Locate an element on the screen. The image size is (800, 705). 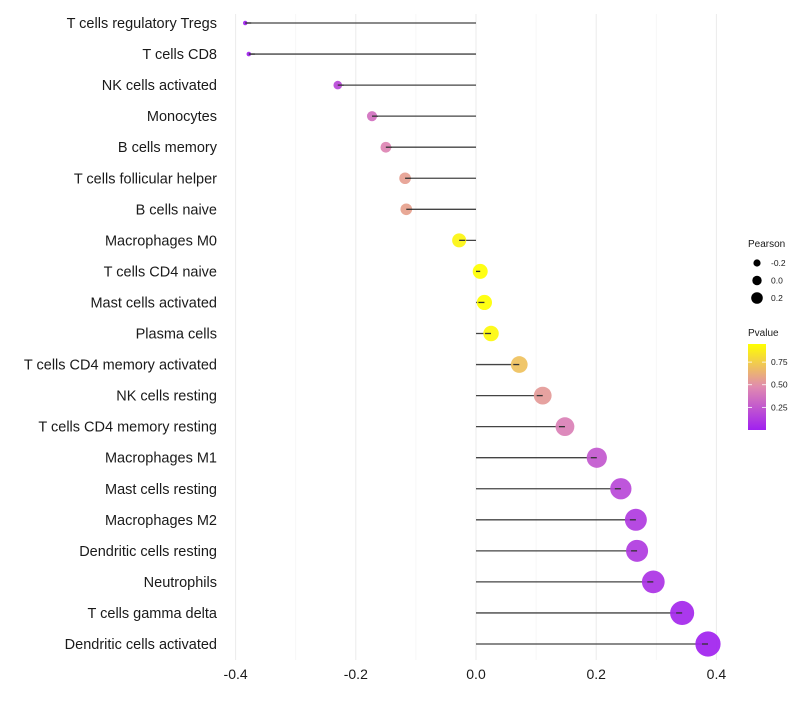
y-axis-label: Plasma cells is located at coordinates (176, 335).